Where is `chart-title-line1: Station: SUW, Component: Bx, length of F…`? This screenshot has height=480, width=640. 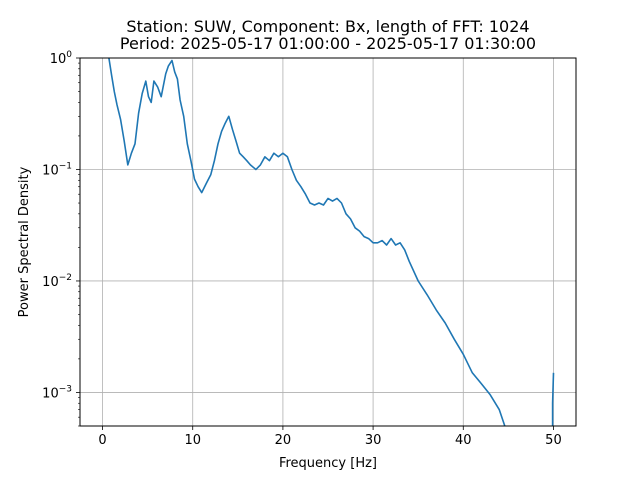 chart-title-line1: Station: SUW, Component: Bx, length of F… is located at coordinates (327, 26).